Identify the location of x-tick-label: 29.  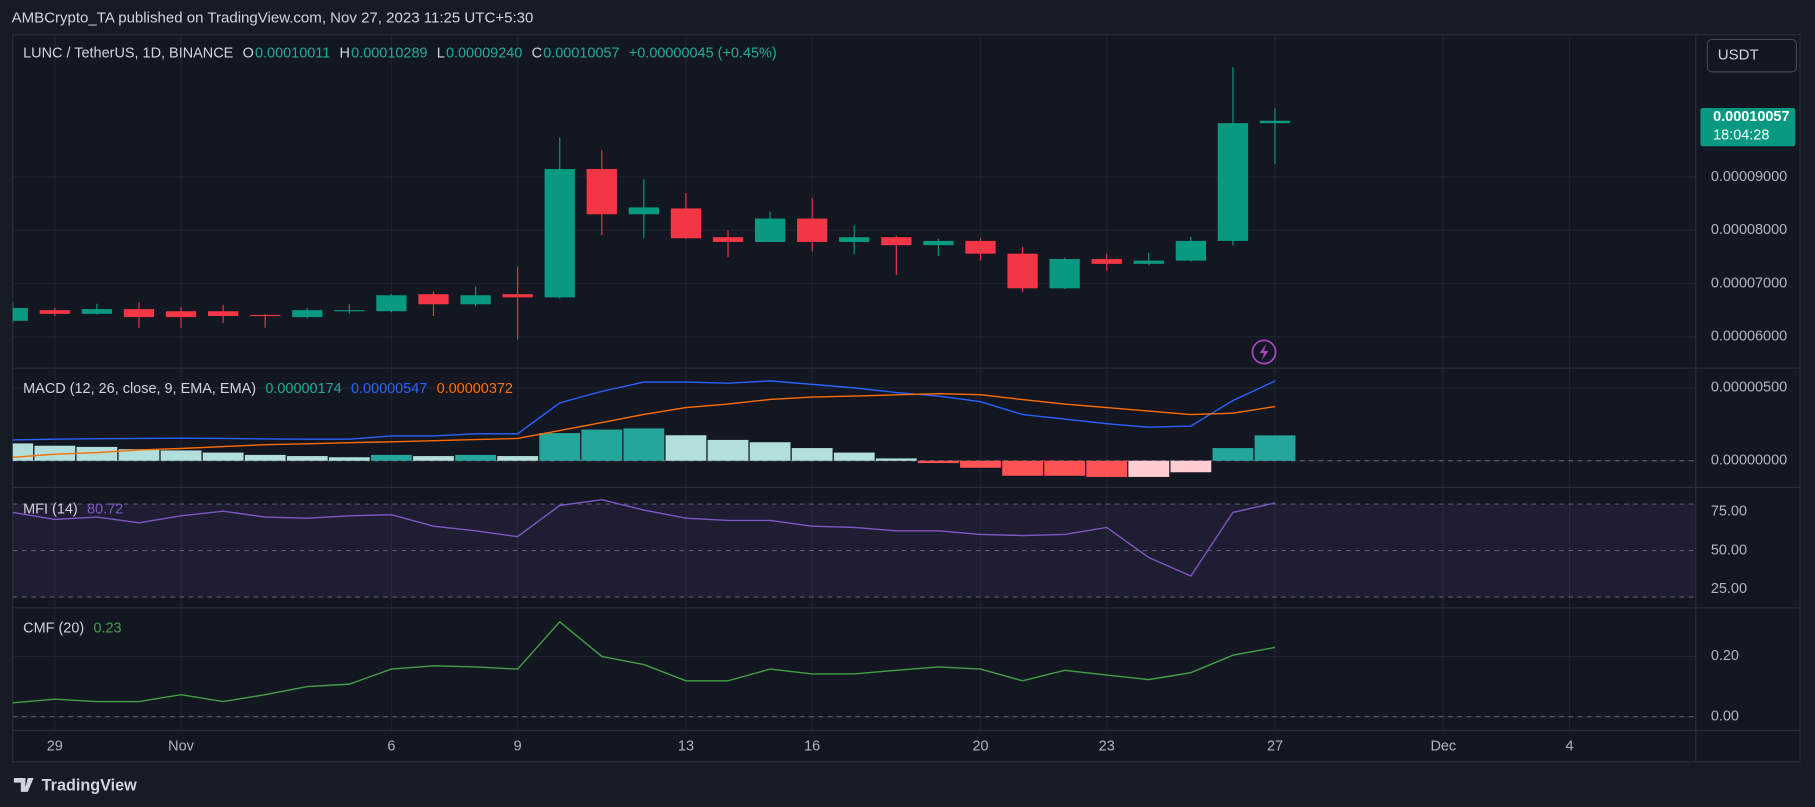
(55, 747).